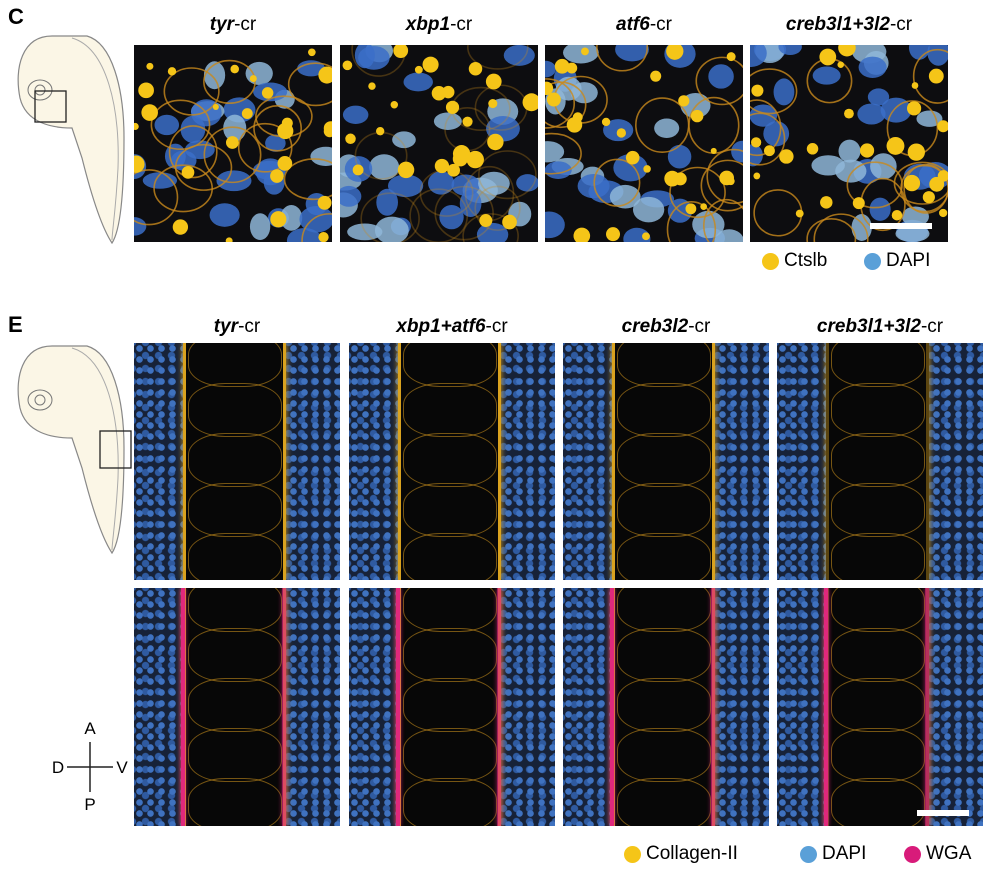  What do you see at coordinates (644, 25) in the screenshot?
I see `column-title: atf6-cr` at bounding box center [644, 25].